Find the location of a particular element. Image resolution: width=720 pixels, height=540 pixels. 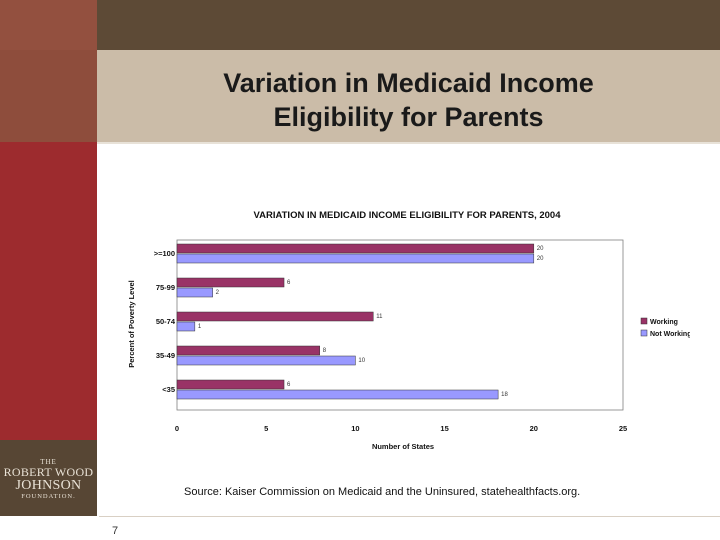

data-label-working-4: 6 is located at coordinates (289, 385).